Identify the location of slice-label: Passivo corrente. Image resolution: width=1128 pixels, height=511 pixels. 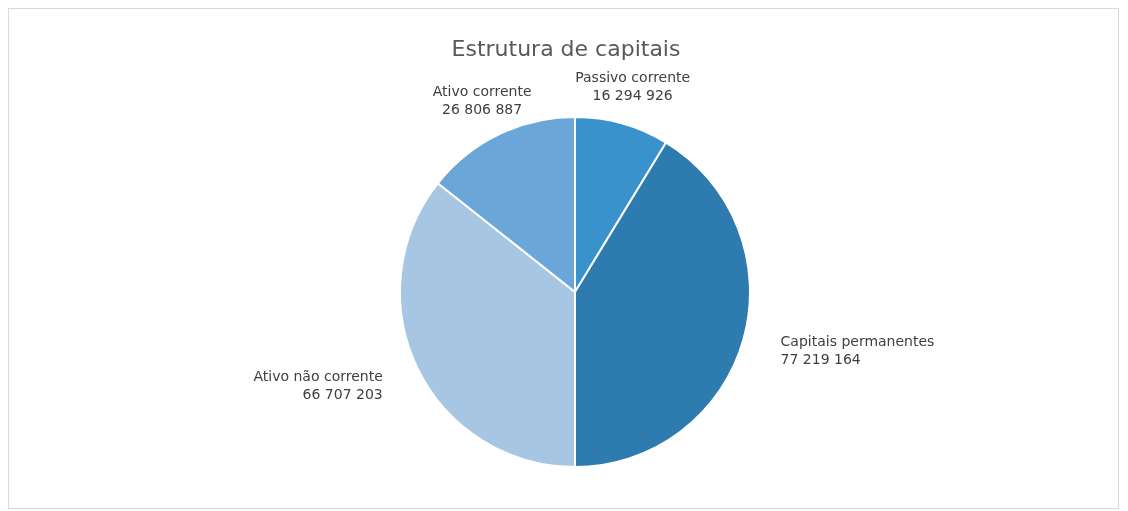
(633, 77).